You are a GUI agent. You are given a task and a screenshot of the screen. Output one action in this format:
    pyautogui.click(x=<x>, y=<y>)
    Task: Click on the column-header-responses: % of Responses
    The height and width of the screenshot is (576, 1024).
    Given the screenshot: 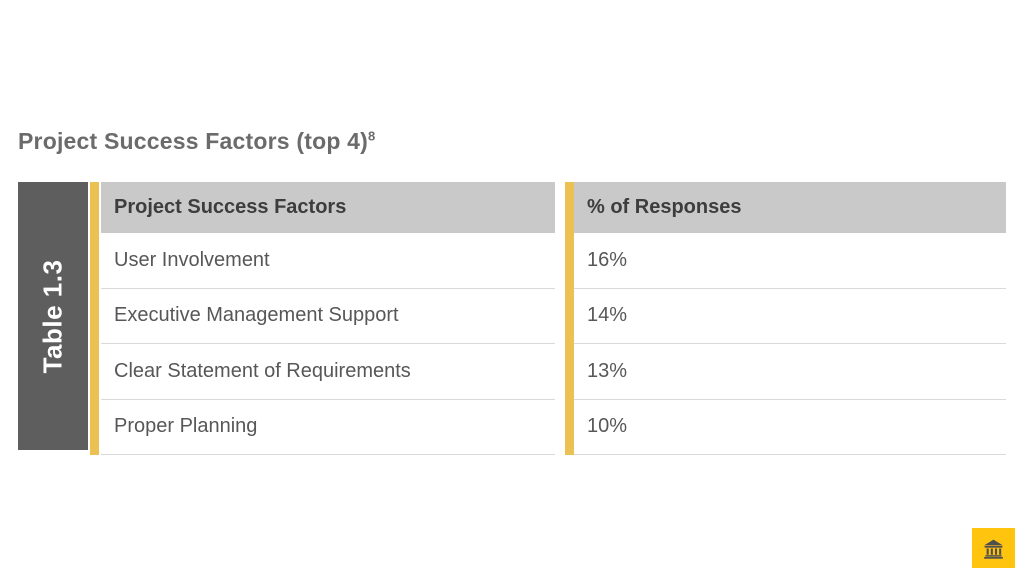 What is the action you would take?
    pyautogui.click(x=790, y=207)
    